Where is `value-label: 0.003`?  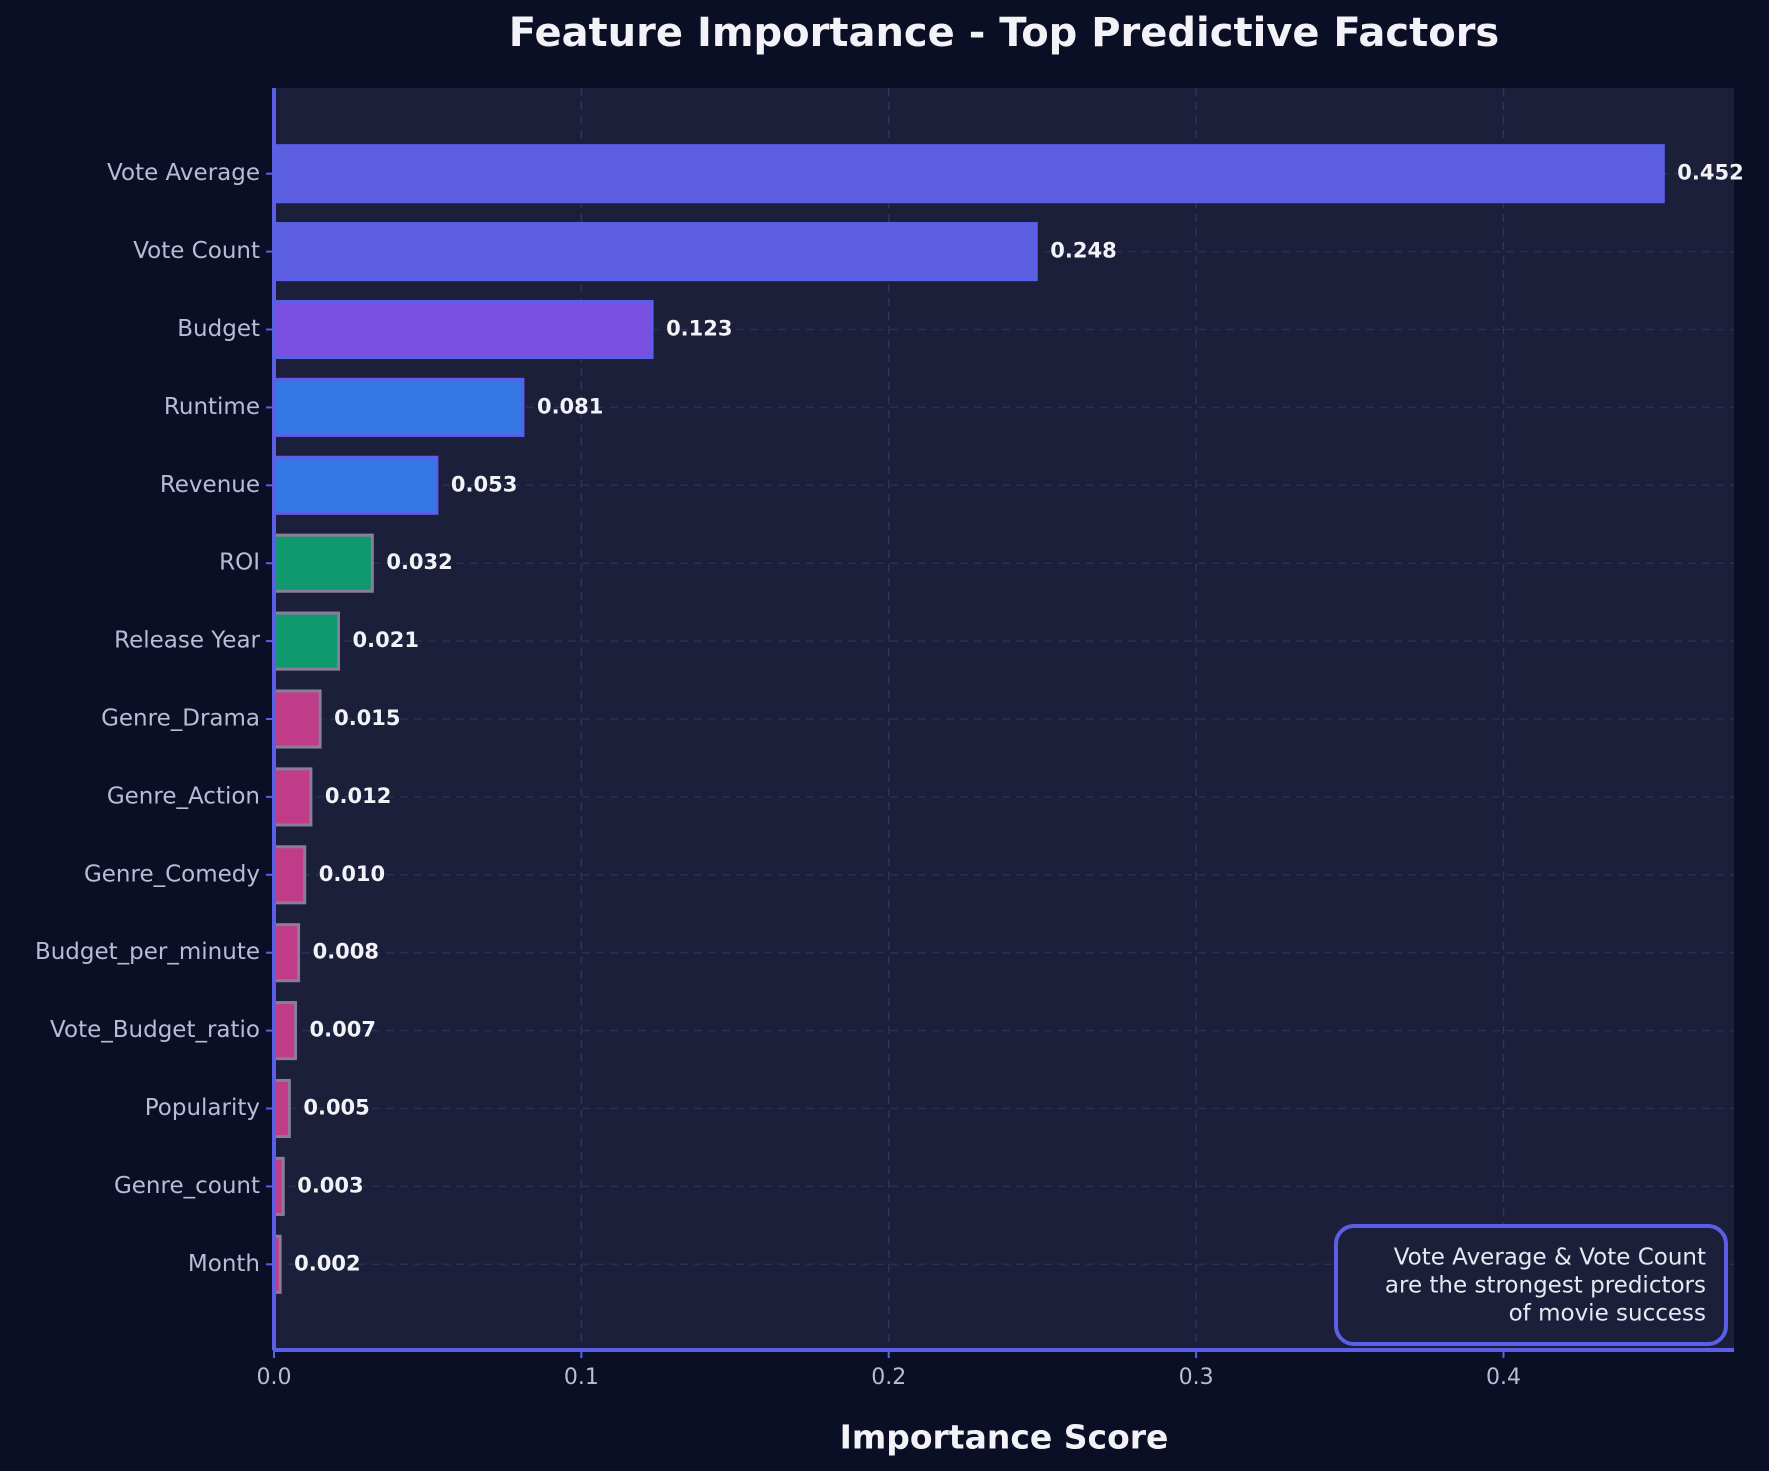 value-label: 0.003 is located at coordinates (330, 1185).